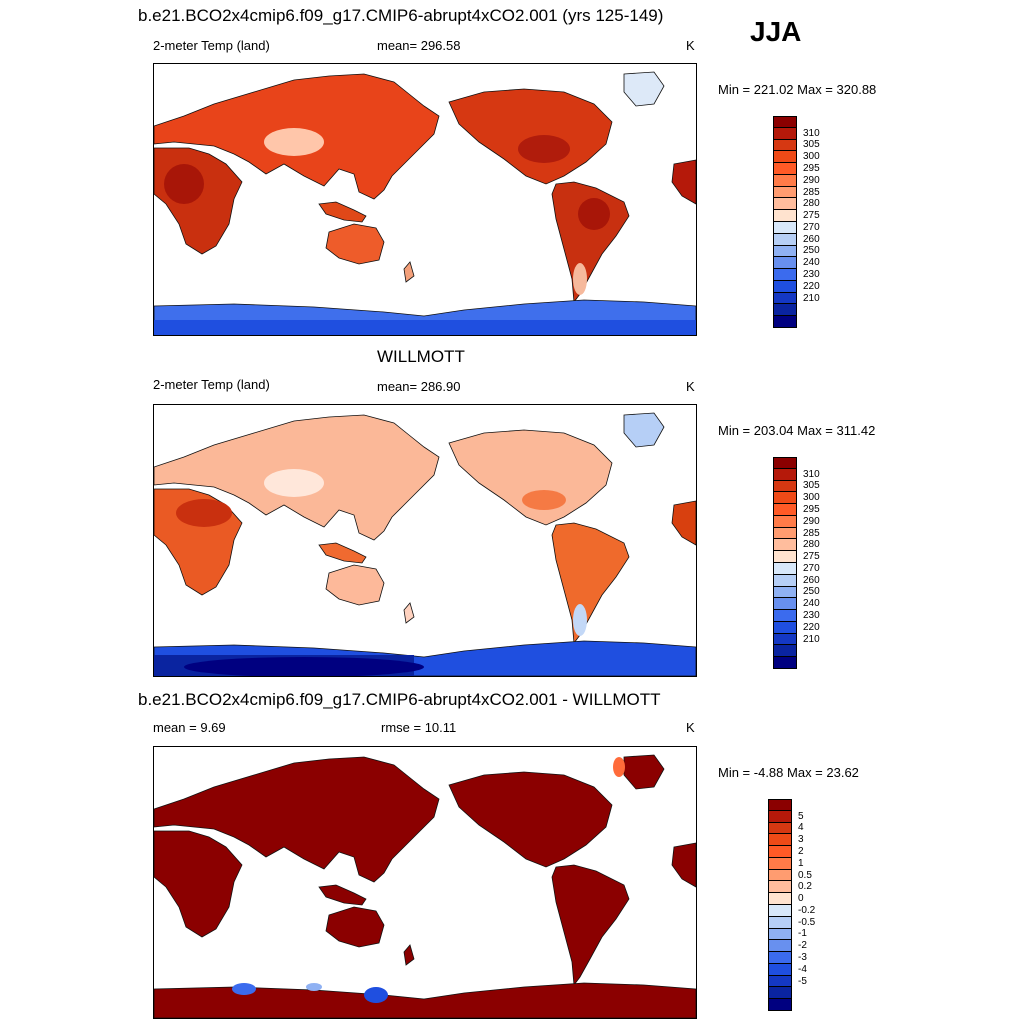 The height and width of the screenshot is (1024, 1024). I want to click on colorbar-tick-label: 2, so click(801, 851).